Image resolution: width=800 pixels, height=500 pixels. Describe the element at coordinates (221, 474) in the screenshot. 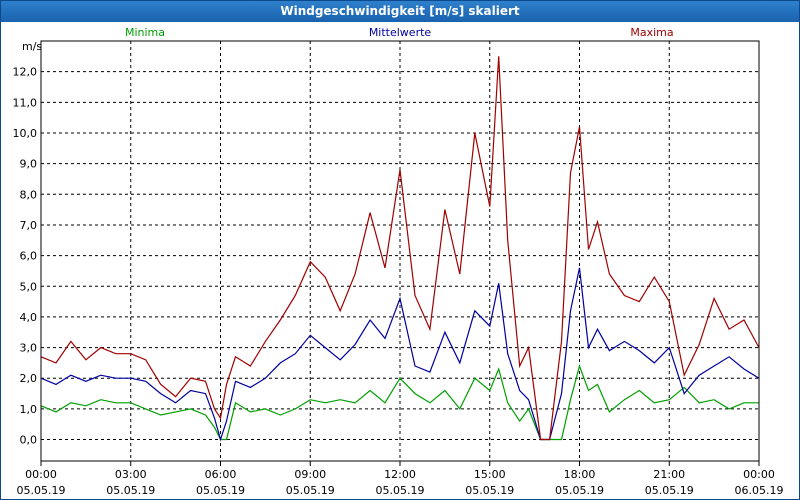

I see `x-tick-time: 06:00` at that location.